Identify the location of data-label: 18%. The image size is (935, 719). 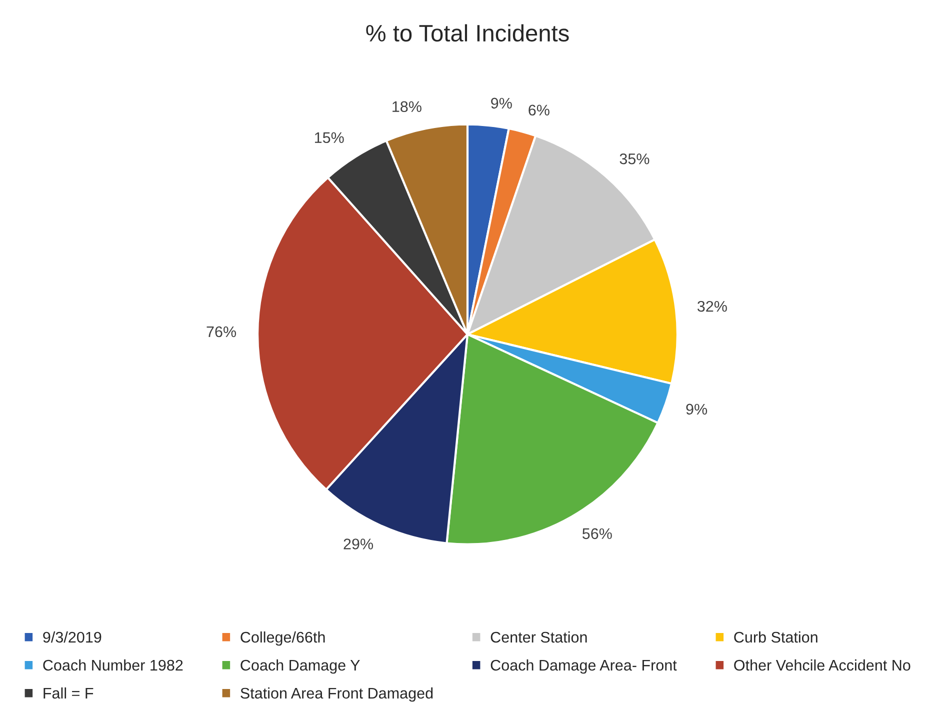
(407, 106).